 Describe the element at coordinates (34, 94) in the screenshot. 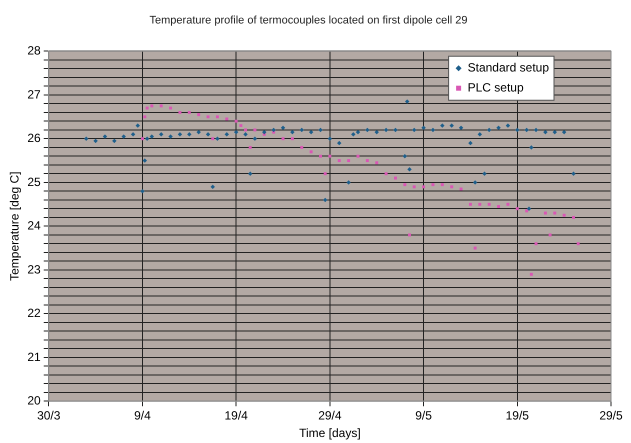

I see `y-tick-label: 27` at that location.